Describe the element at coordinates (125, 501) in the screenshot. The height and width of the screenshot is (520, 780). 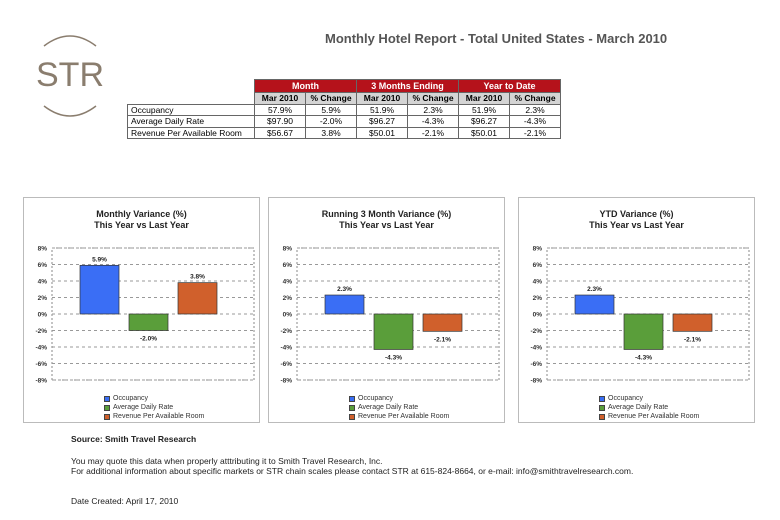
I see `date-created: Date Created: April 17, 2010` at that location.